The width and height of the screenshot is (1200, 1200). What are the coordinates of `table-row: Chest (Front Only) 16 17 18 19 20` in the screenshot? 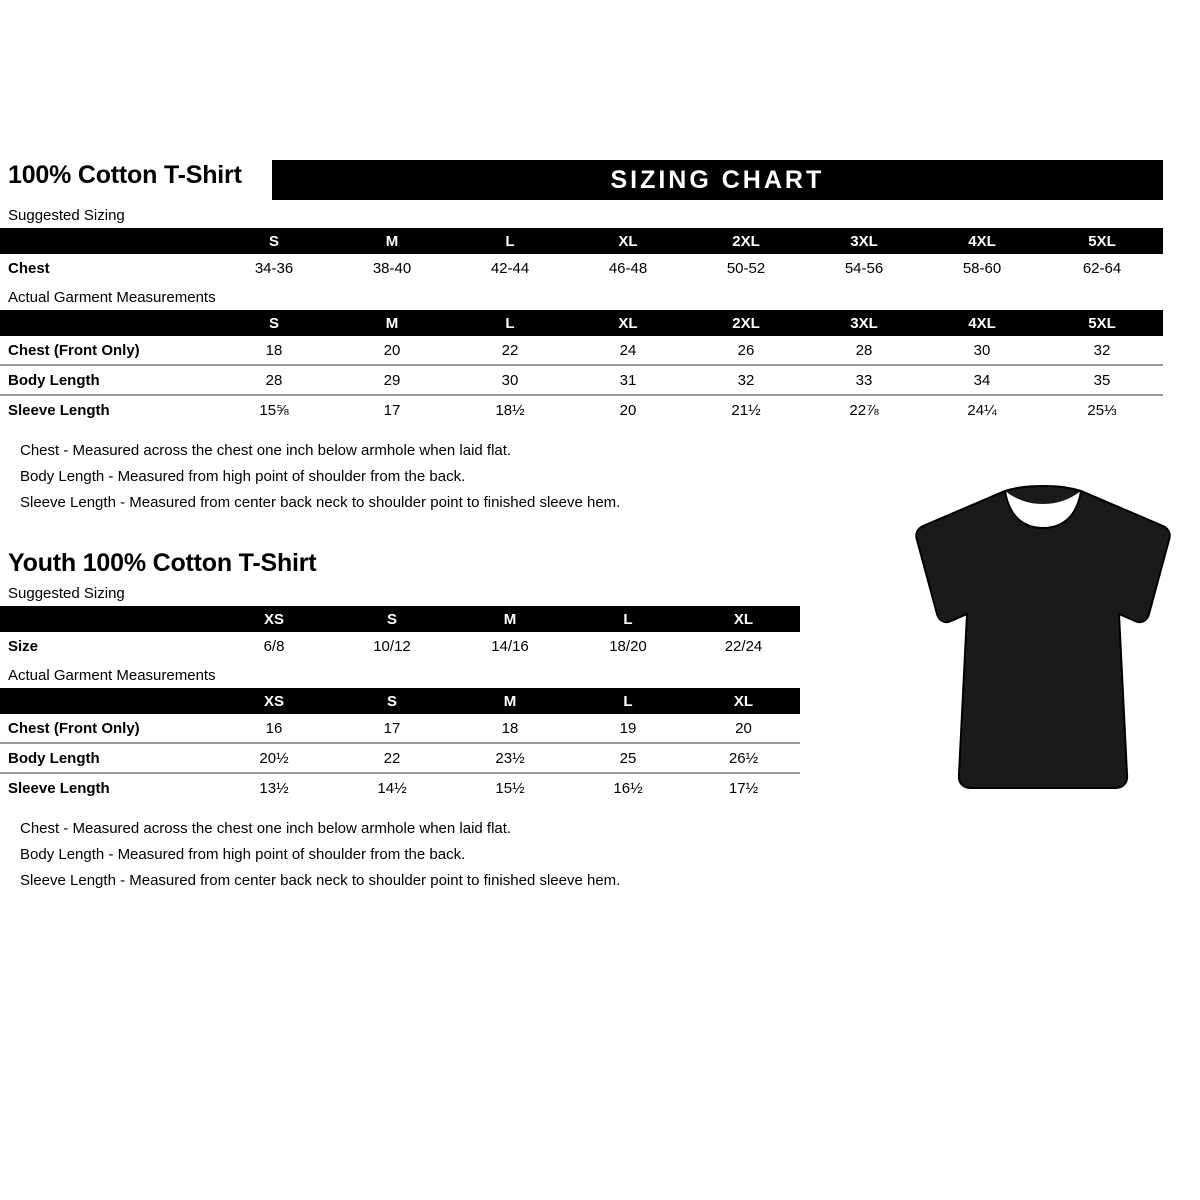 It's located at (400, 729).